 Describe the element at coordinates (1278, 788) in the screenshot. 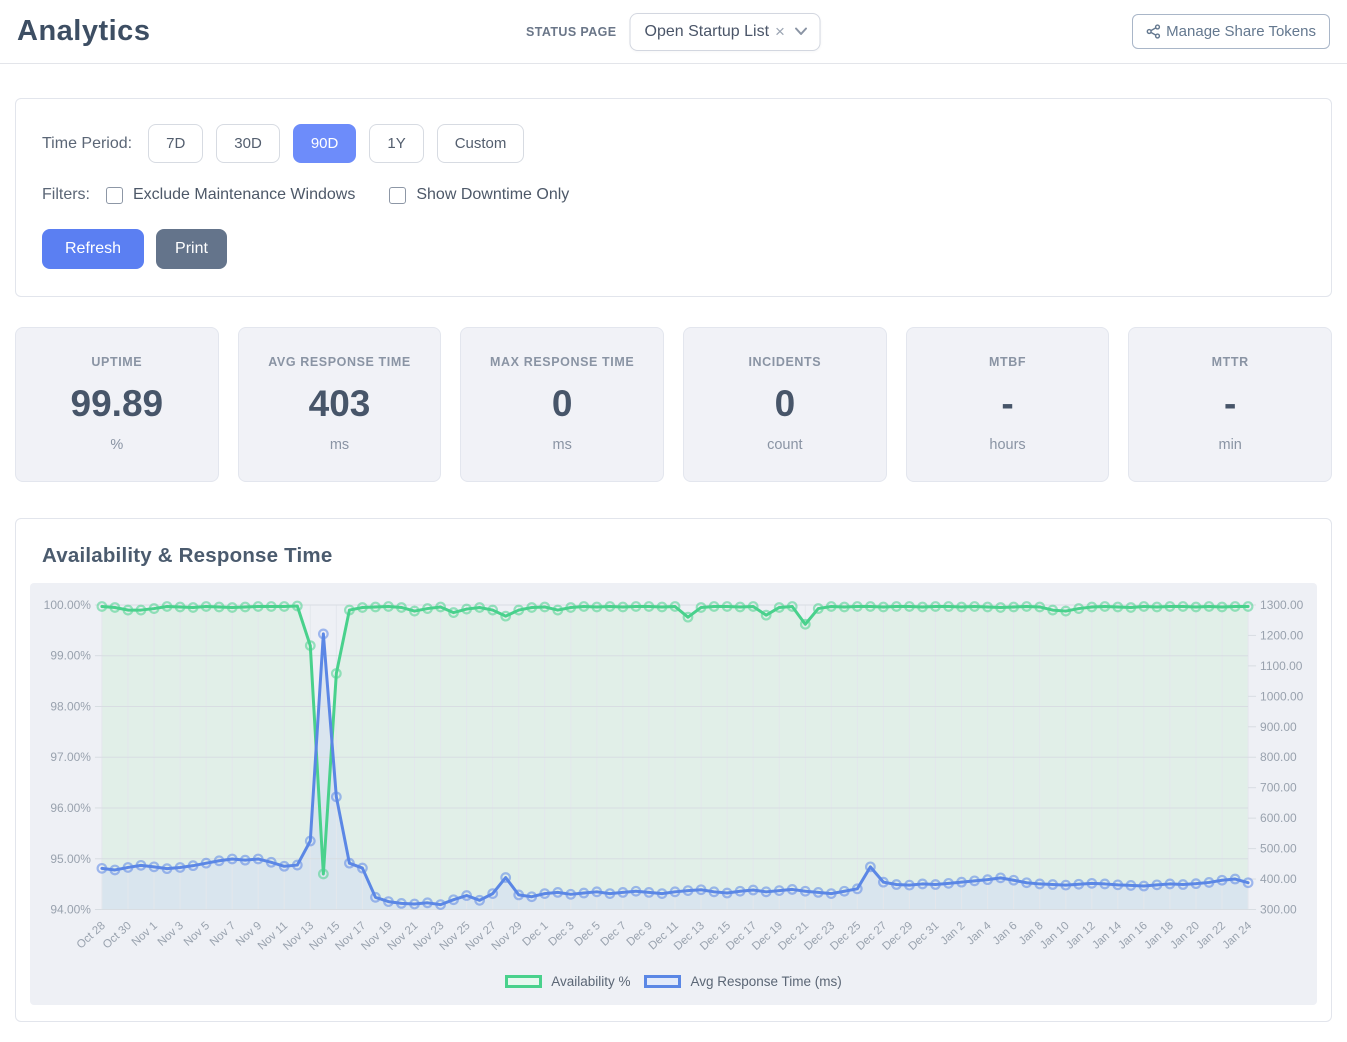

I see `svg-text: 700.00` at that location.